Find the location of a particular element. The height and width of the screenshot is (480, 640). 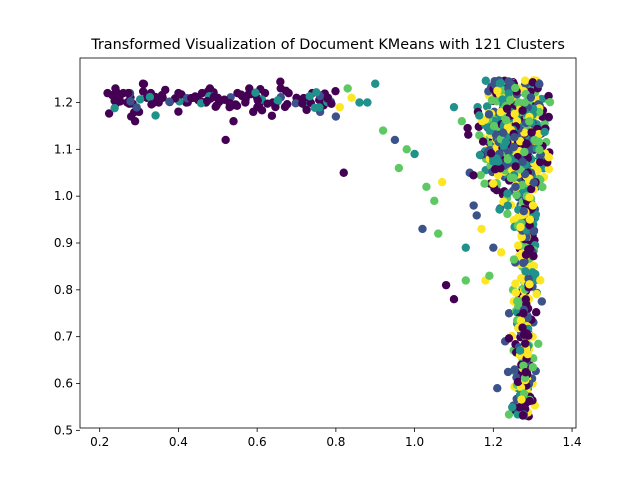

x-tick-label: 0.2 is located at coordinates (99, 442).